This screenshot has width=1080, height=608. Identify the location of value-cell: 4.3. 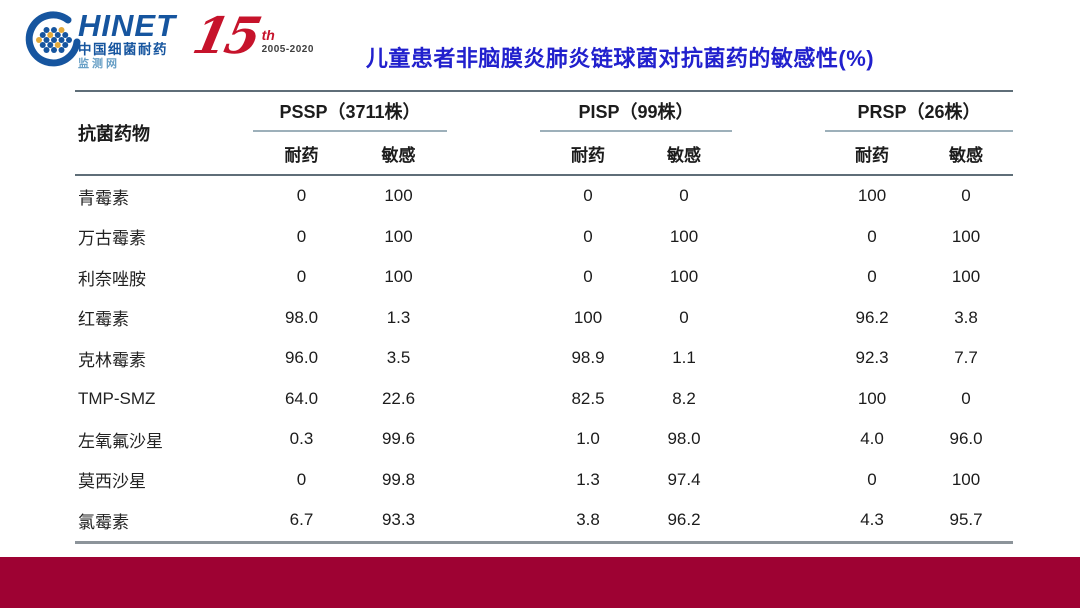
(872, 522).